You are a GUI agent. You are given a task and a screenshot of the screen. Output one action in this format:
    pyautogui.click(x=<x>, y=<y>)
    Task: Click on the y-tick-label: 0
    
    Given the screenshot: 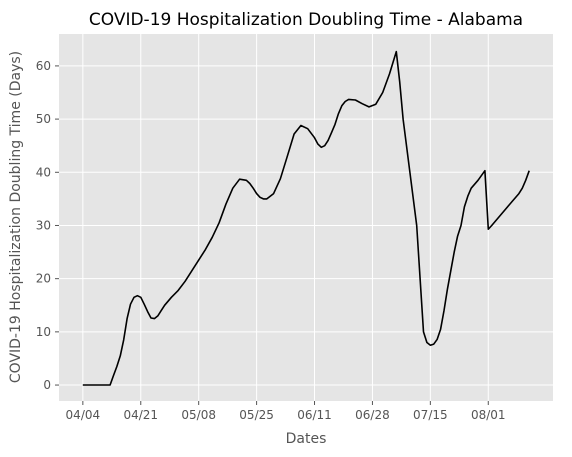 What is the action you would take?
    pyautogui.click(x=47, y=385)
    